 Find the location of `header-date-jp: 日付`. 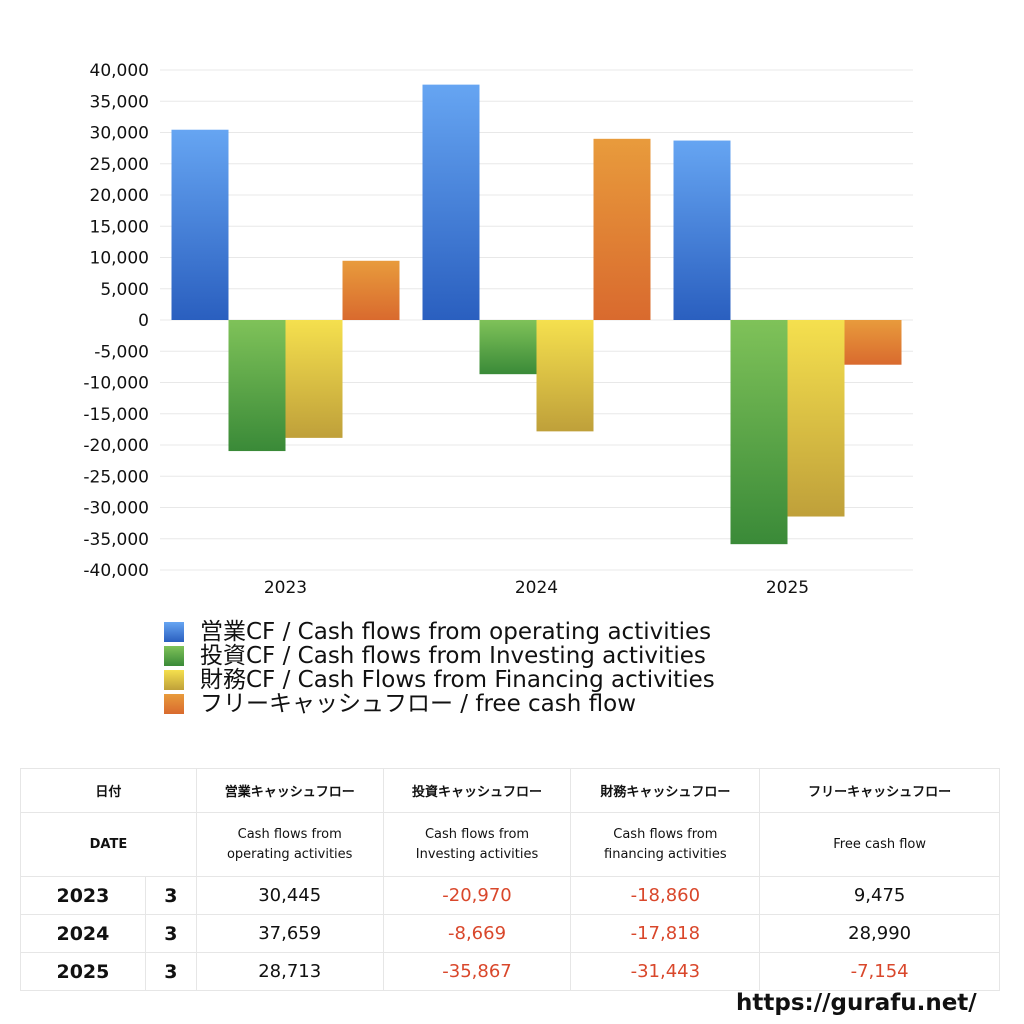

header-date-jp: 日付 is located at coordinates (108, 790).